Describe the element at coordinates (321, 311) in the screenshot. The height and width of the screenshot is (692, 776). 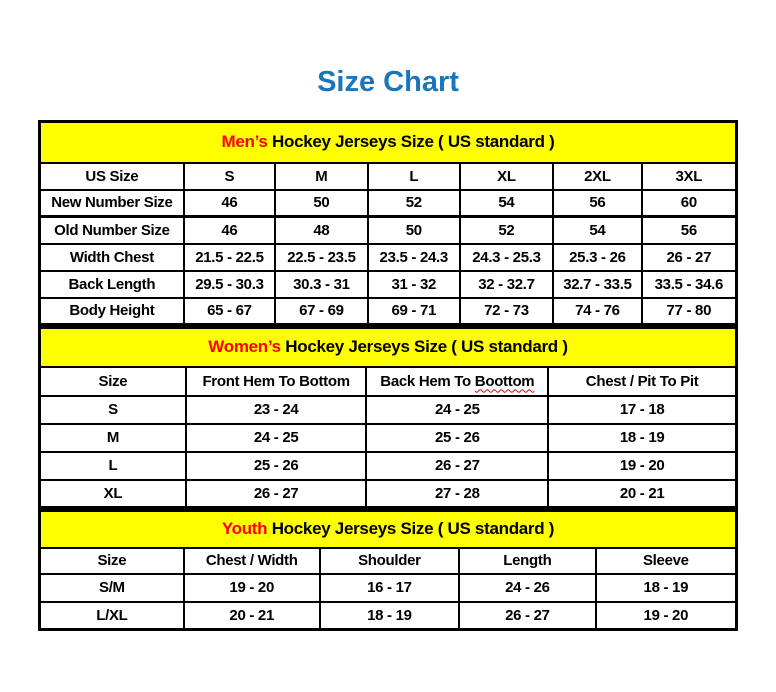
I see `mens-data-cell: 67 - 69` at that location.